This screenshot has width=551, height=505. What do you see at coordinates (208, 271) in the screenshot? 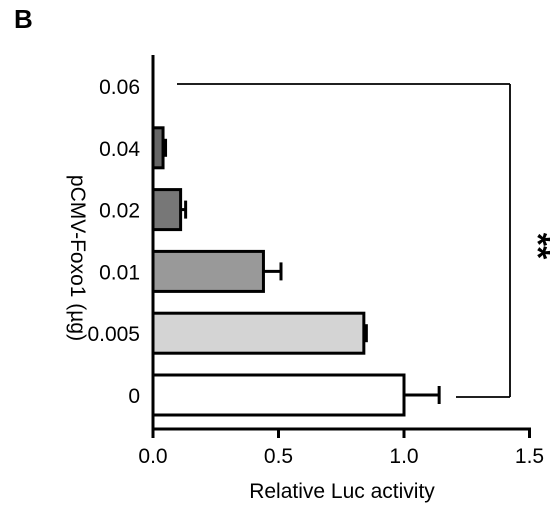
I see `bar-0.01` at bounding box center [208, 271].